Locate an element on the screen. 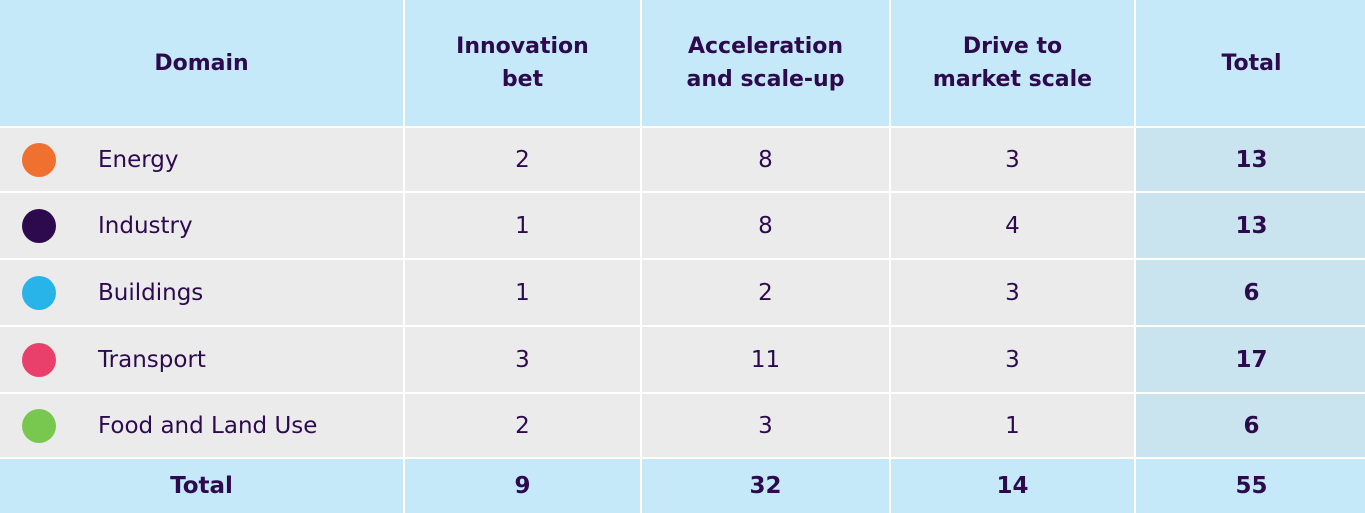 The height and width of the screenshot is (513, 1365). total-label: Total is located at coordinates (201, 486).